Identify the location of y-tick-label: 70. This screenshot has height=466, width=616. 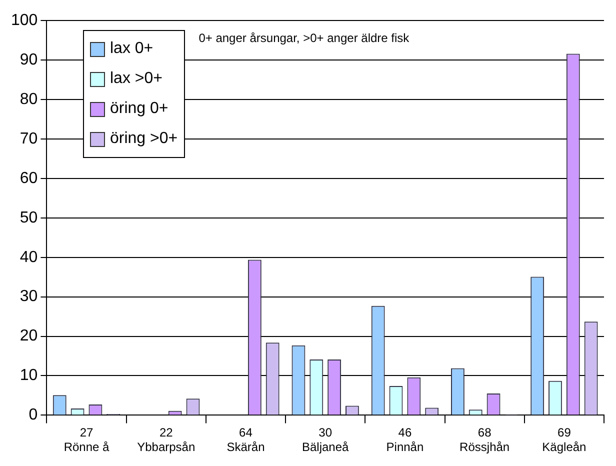
(29, 139).